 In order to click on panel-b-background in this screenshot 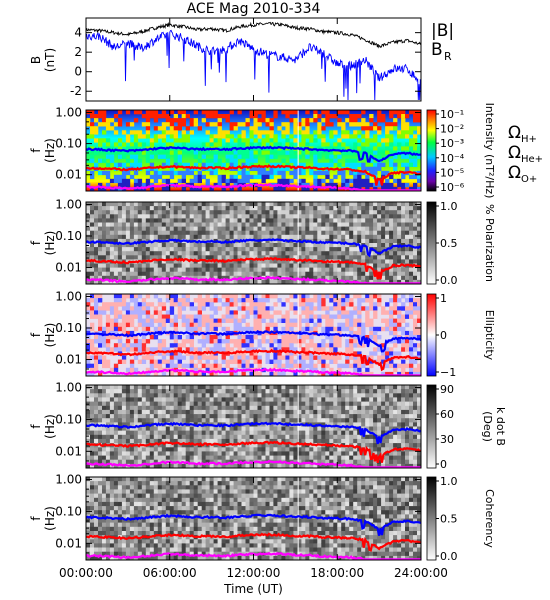, I will do `click(253, 59)`.